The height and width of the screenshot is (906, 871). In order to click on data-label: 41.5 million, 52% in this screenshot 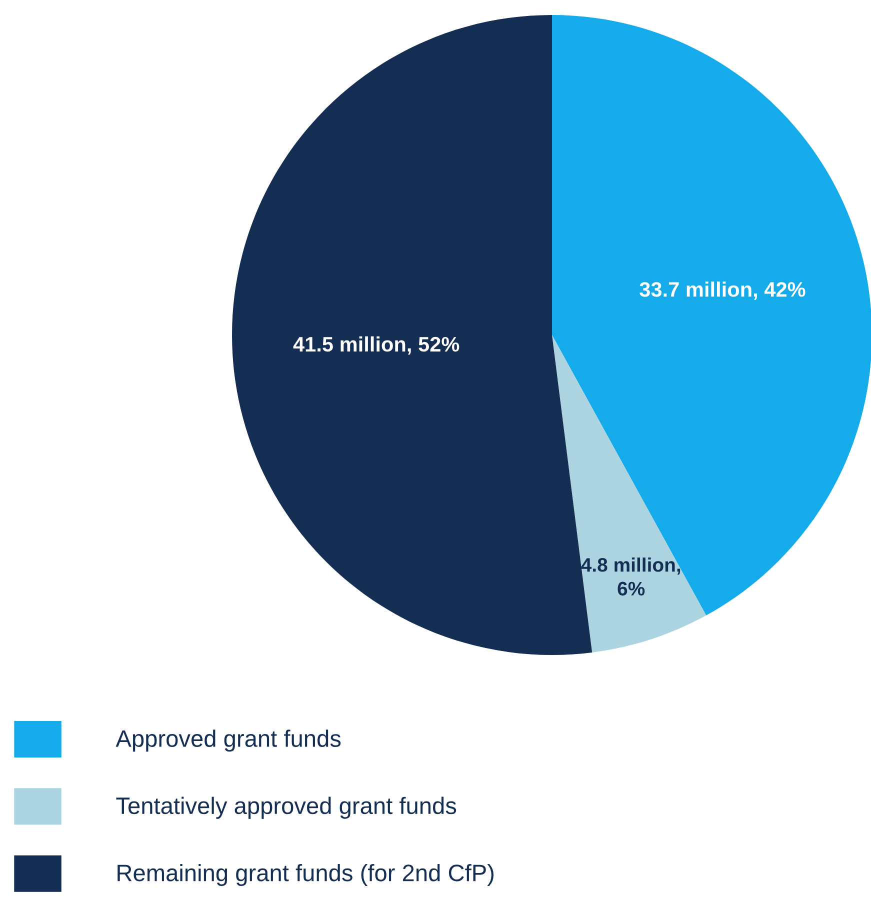, I will do `click(376, 345)`.